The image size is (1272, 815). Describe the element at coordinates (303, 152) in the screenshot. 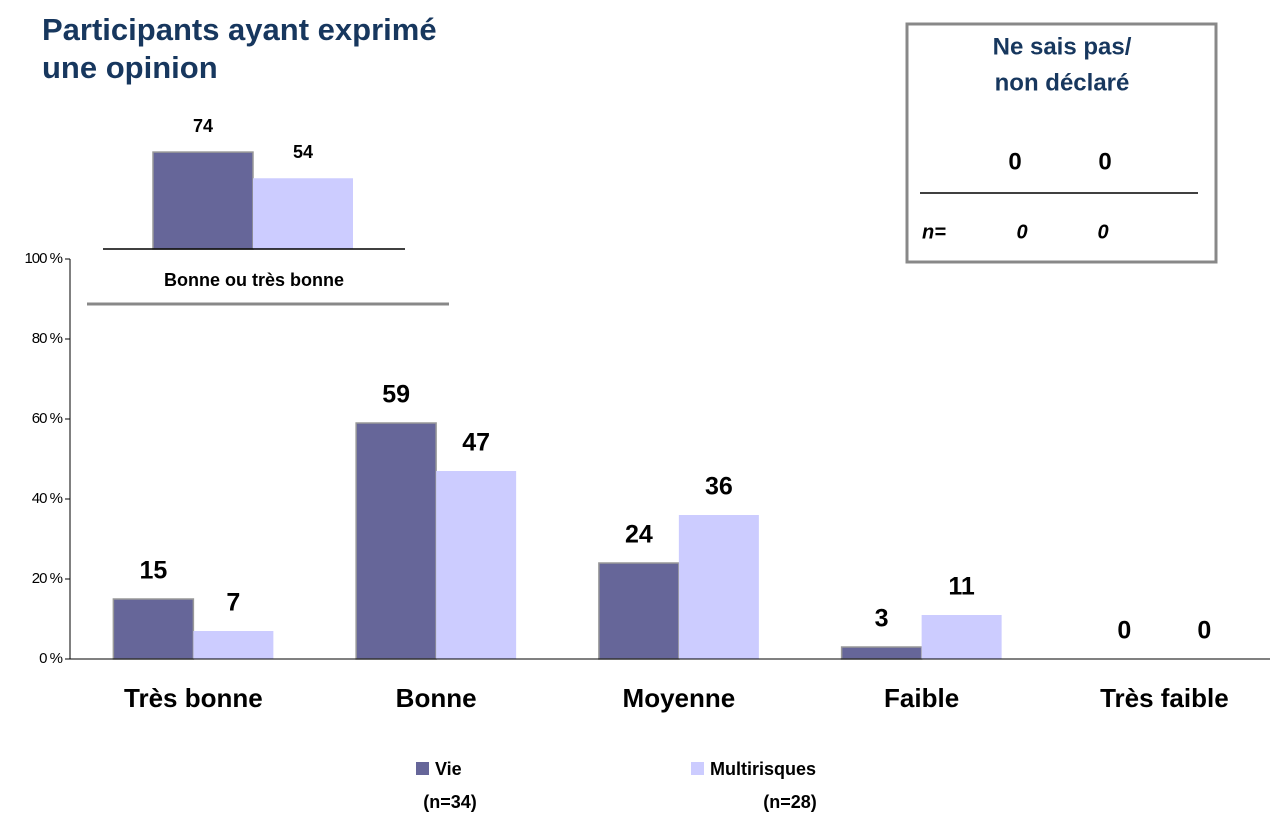

I see `data-label: 54` at that location.